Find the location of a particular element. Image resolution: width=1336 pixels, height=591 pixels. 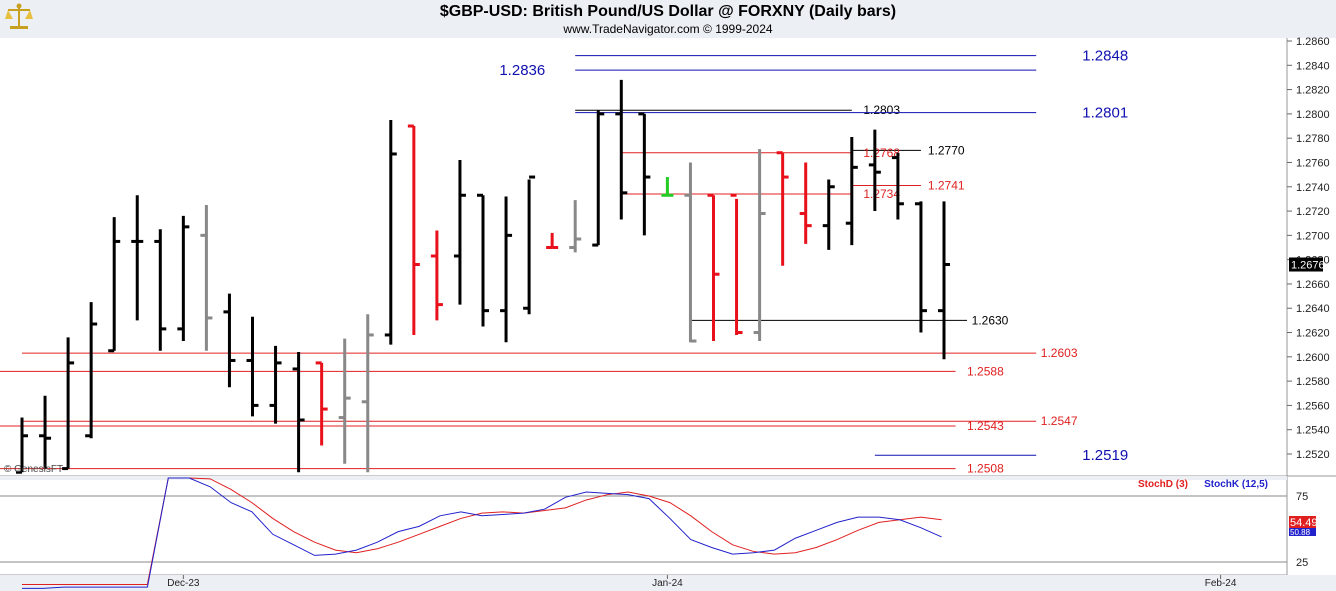

level-label: 1.2770 is located at coordinates (946, 150).